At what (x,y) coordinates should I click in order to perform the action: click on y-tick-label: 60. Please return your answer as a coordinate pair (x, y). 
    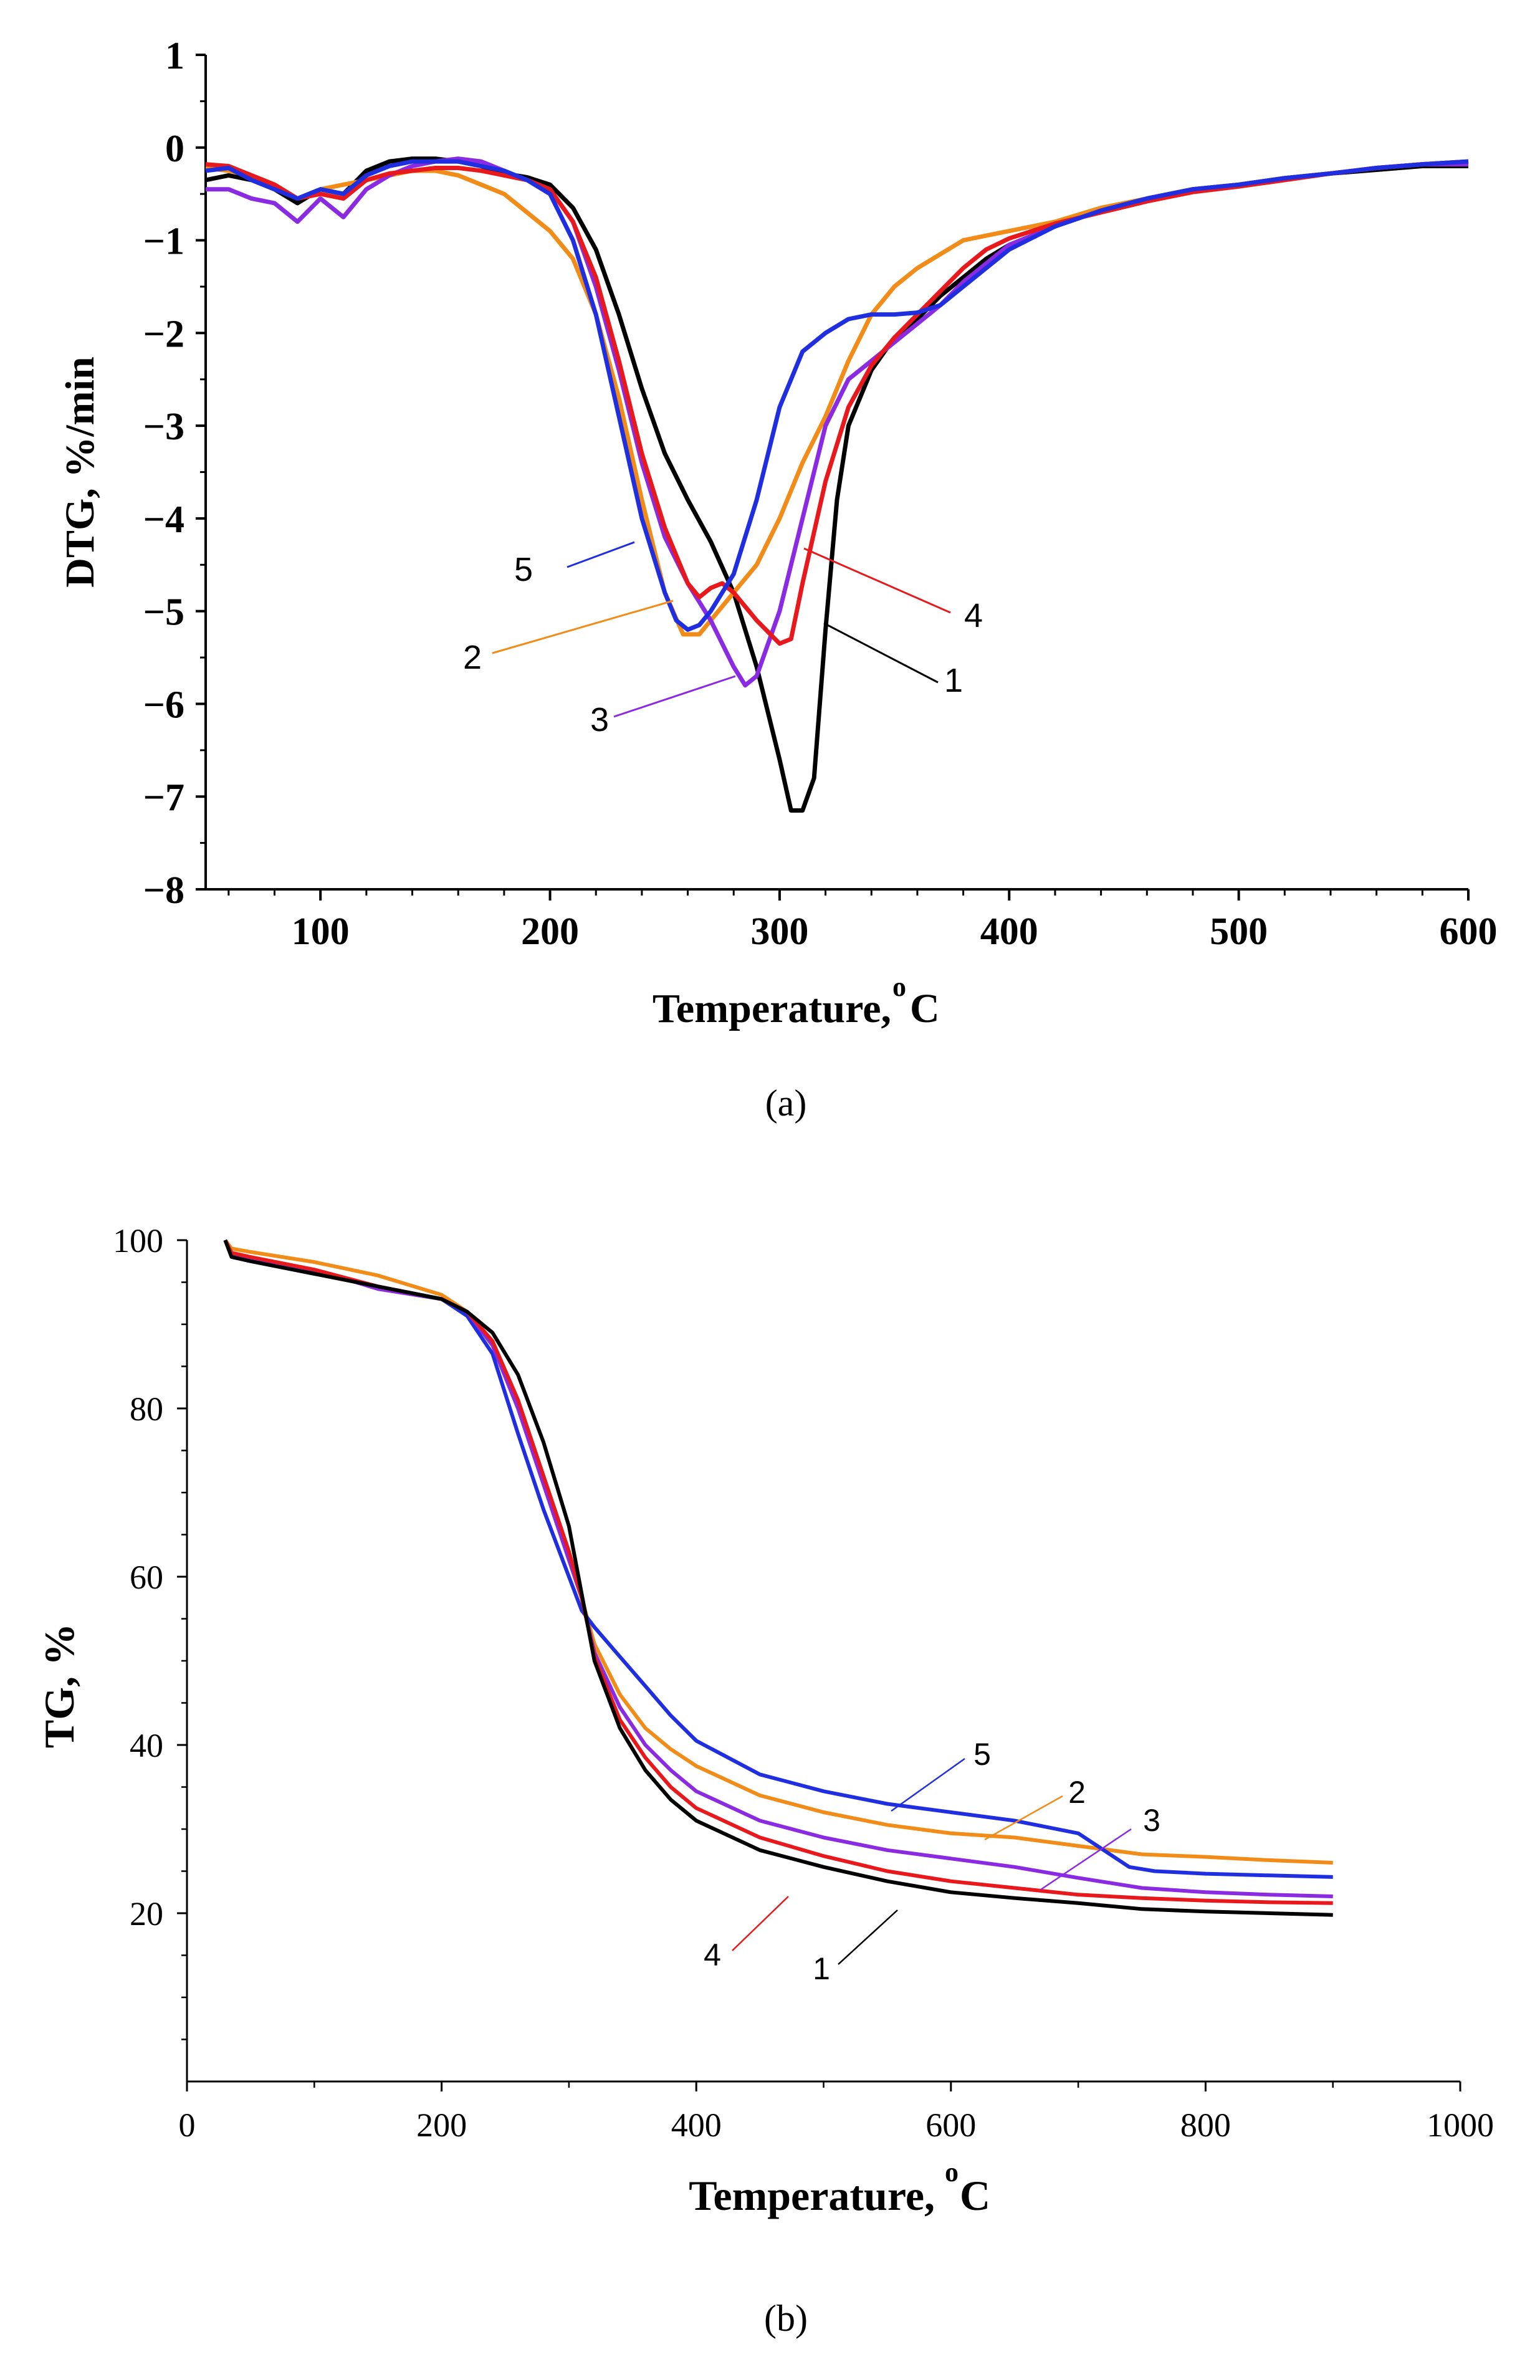
    Looking at the image, I should click on (146, 1577).